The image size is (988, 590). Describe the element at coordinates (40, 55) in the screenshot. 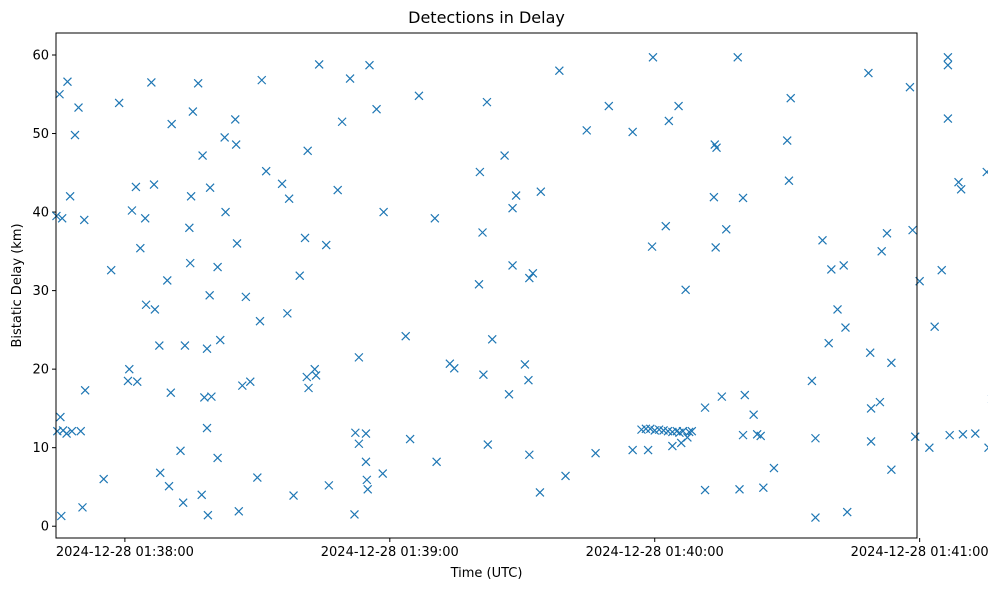

I see `y-tick-label: 60` at that location.